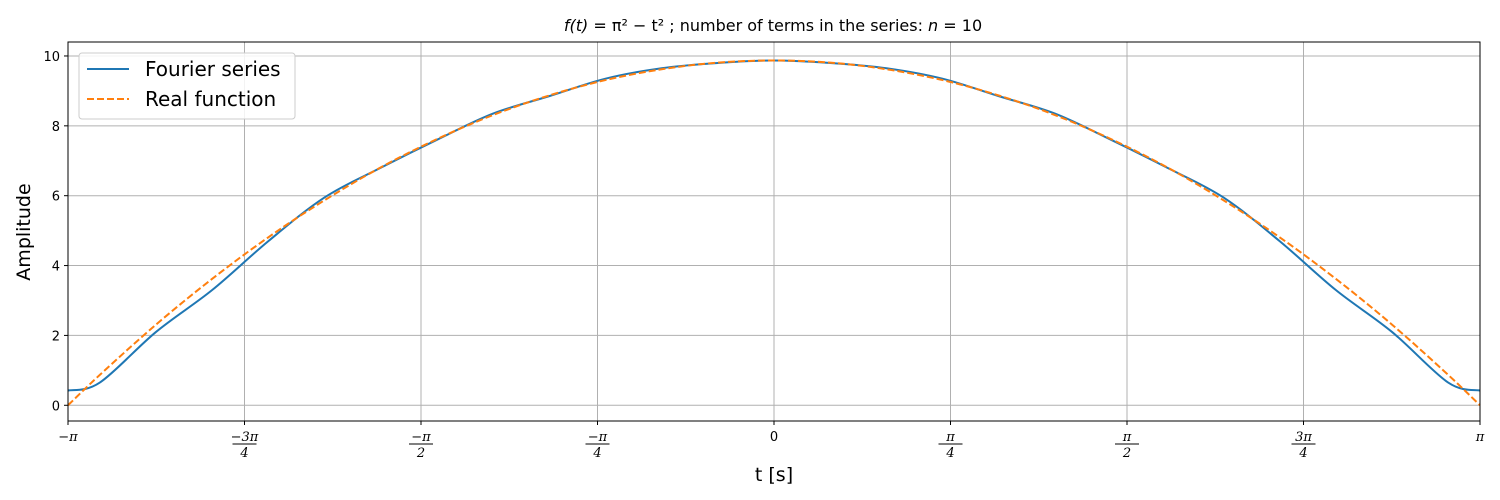 Image resolution: width=1500 pixels, height=500 pixels. Describe the element at coordinates (774, 437) in the screenshot. I see `x-tick-label: 0` at that location.